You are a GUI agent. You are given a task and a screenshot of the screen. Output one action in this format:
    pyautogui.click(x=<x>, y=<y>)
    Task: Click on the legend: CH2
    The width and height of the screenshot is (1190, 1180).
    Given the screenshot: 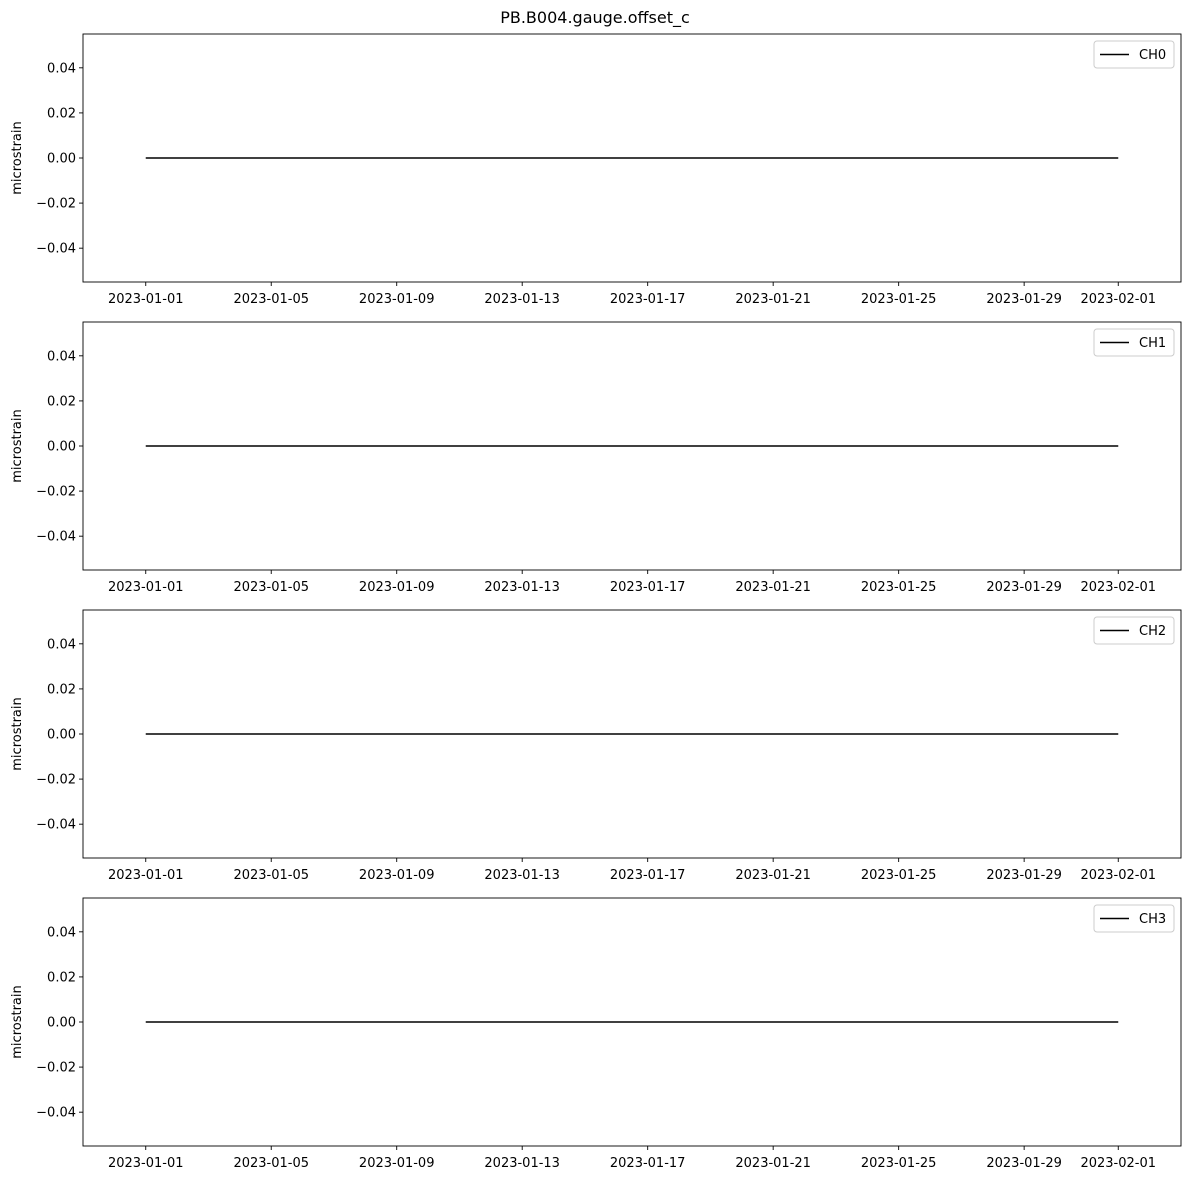 What is the action you would take?
    pyautogui.click(x=1134, y=630)
    